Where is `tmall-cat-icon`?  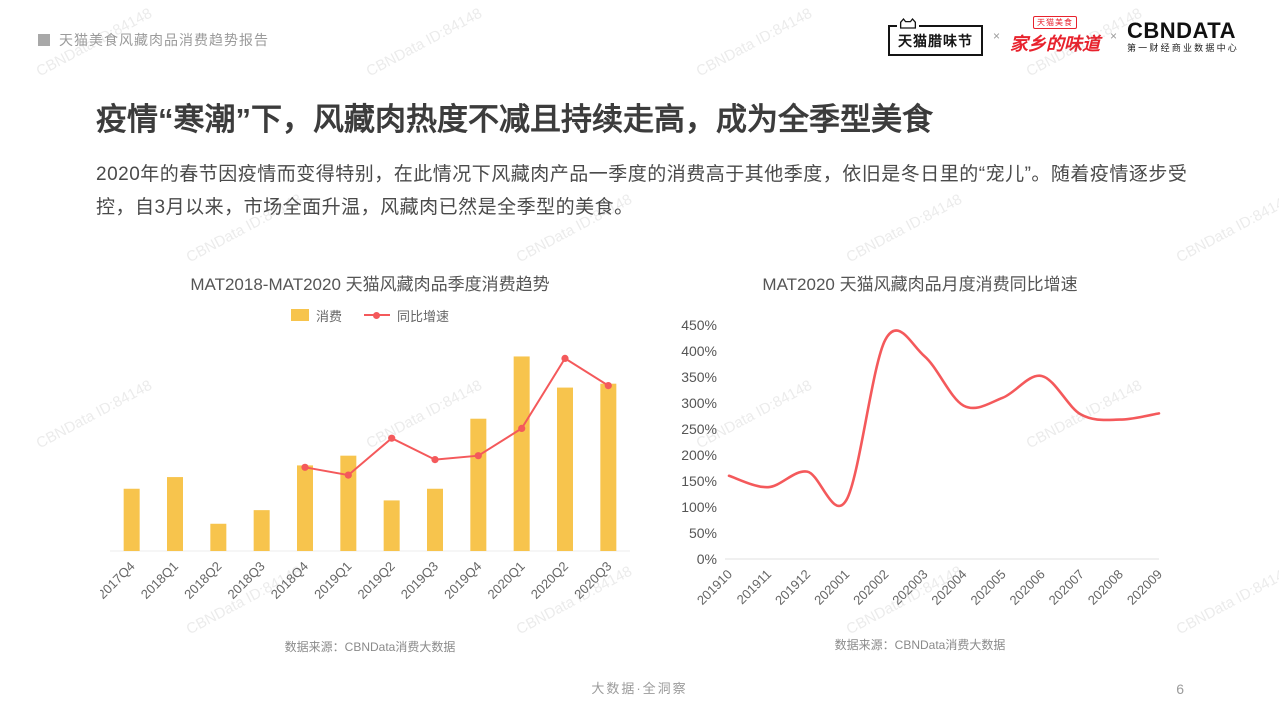 tmall-cat-icon is located at coordinates (907, 23).